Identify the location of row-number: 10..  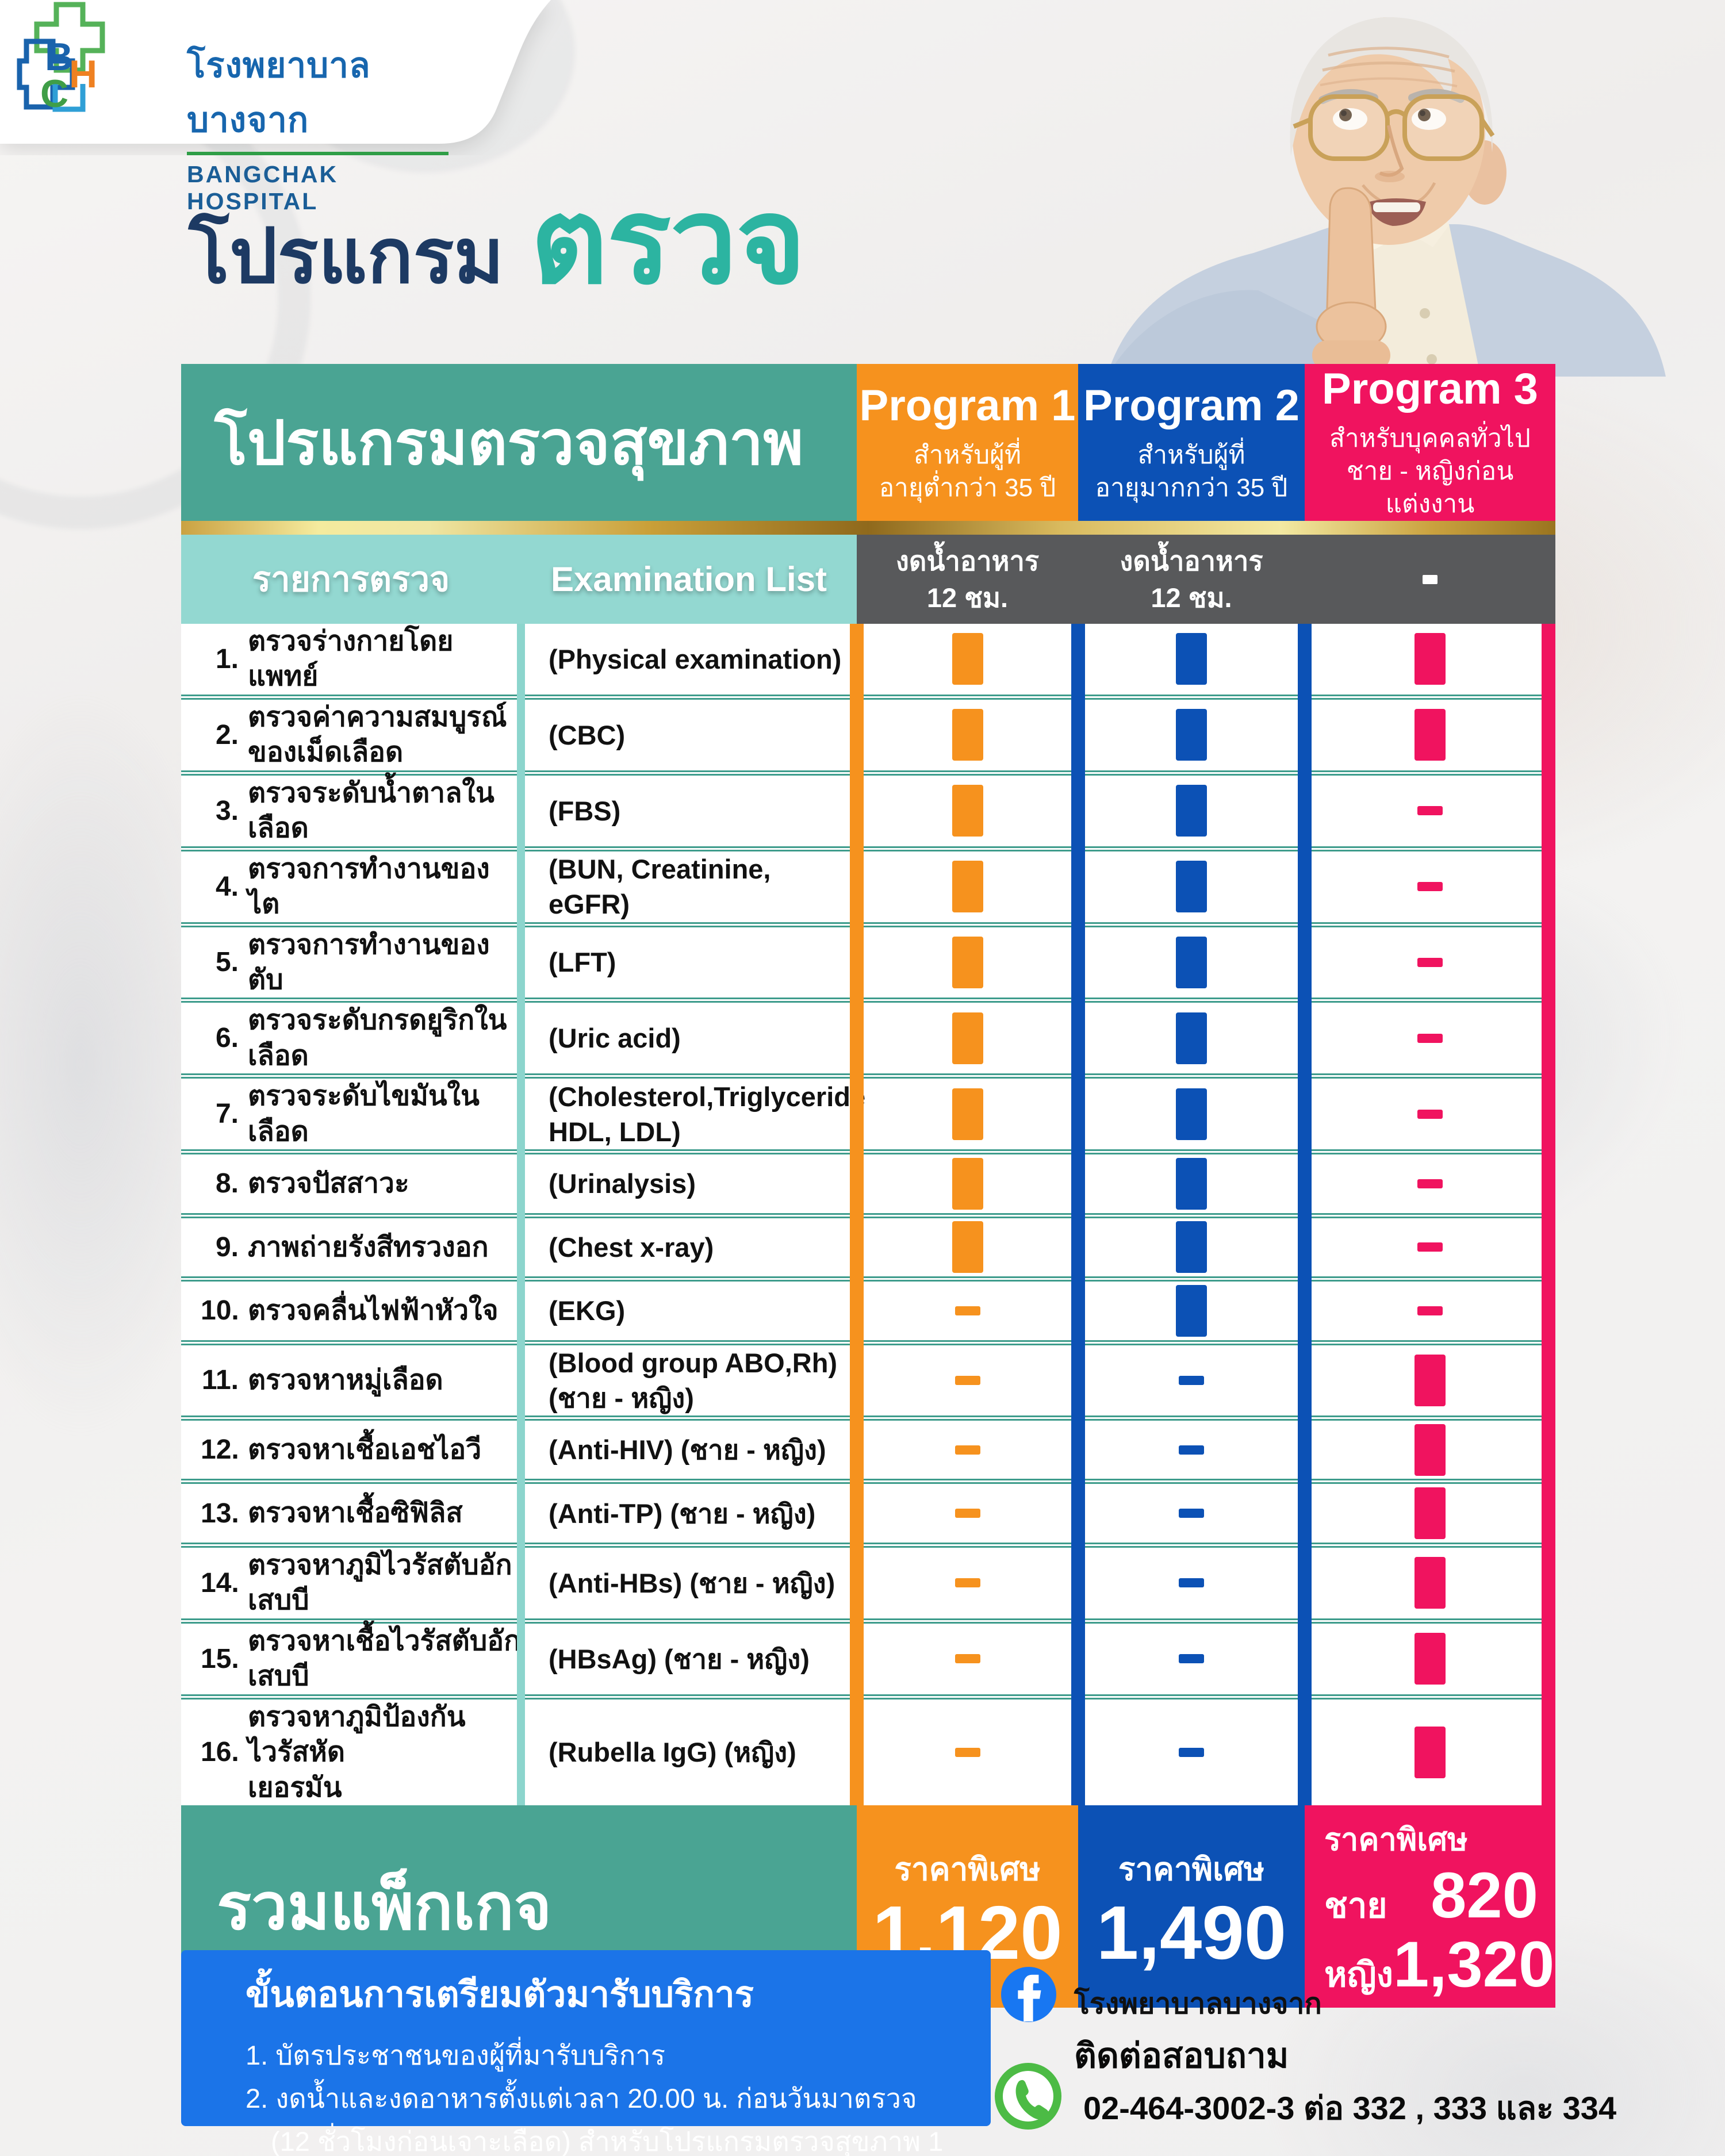
(220, 1310).